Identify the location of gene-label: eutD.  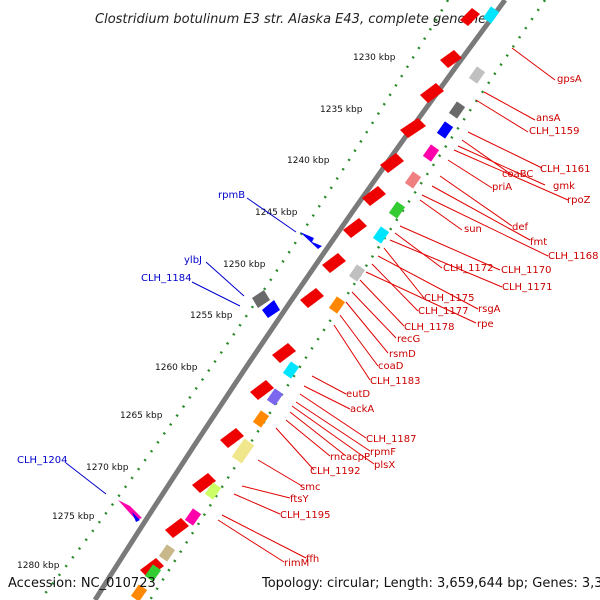
(358, 394).